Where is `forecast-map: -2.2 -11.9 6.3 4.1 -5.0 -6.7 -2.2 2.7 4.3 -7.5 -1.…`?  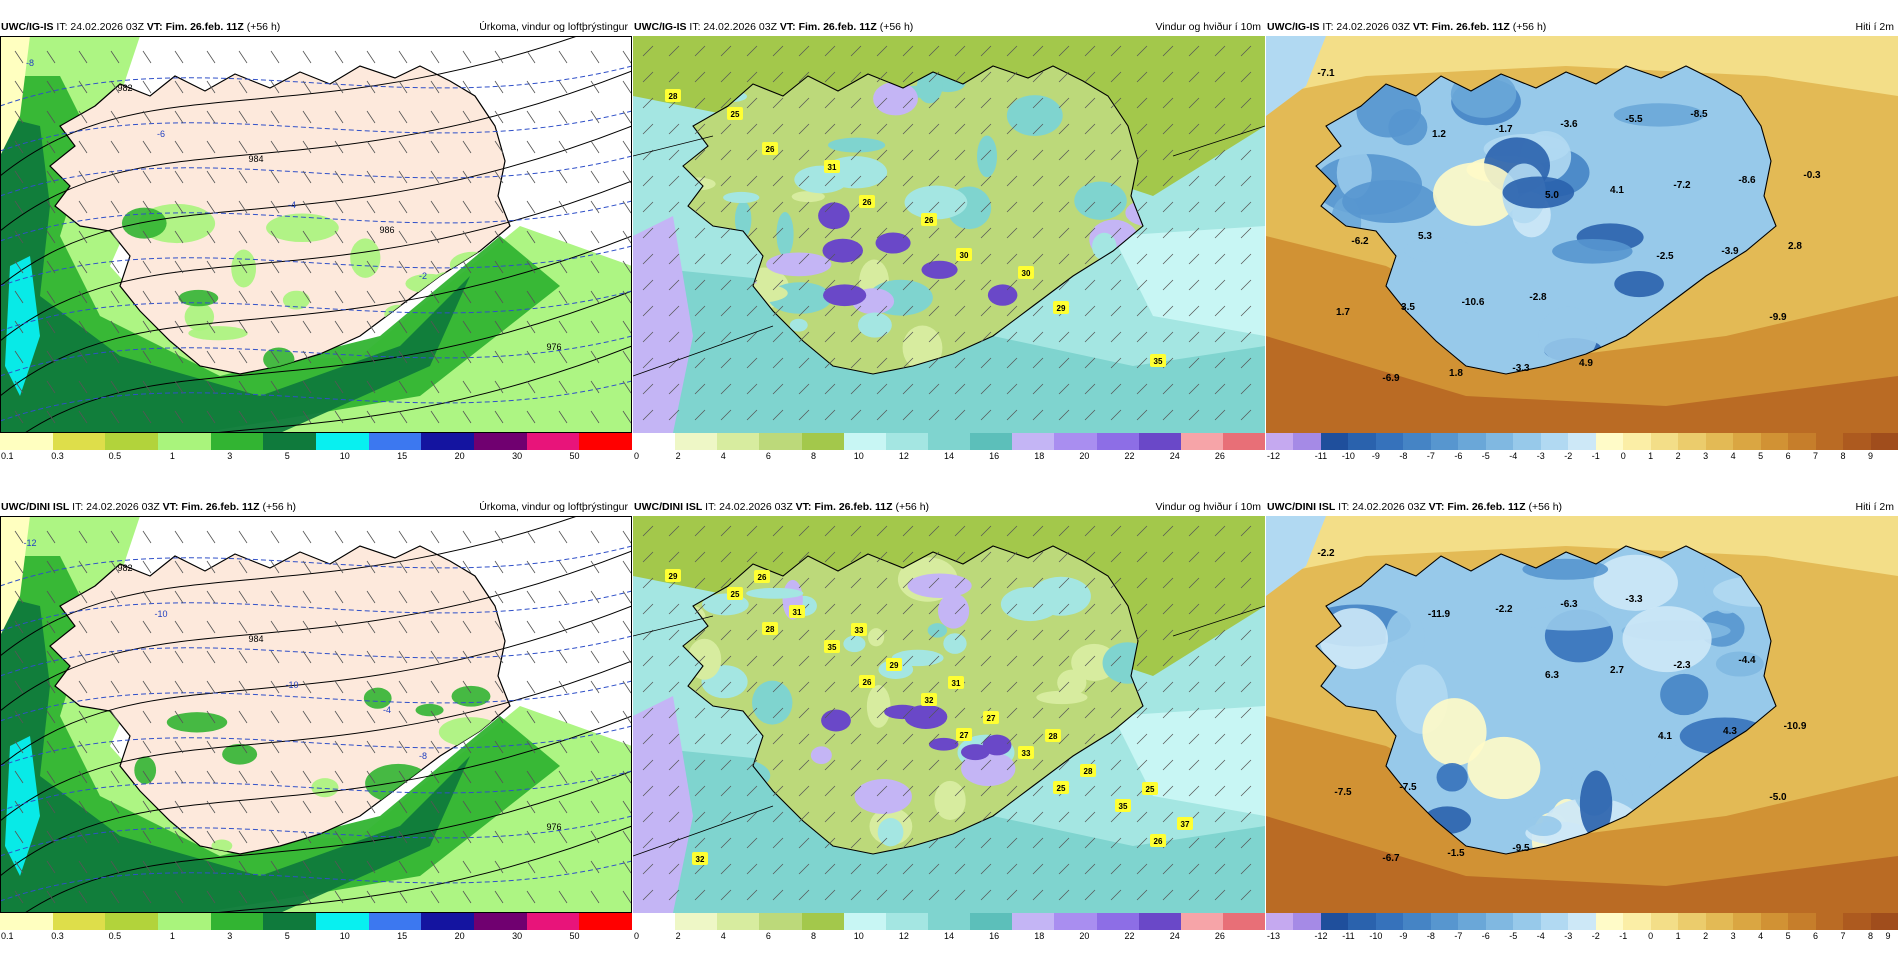
forecast-map: -2.2 -11.9 6.3 4.1 -5.0 -6.7 -2.2 2.7 4.3 -7.5 -1.… is located at coordinates (1582, 714).